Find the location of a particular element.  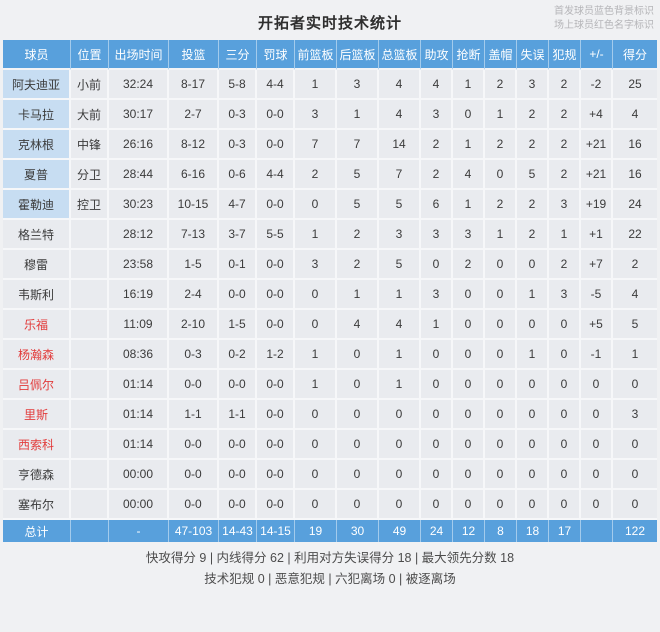

cell-pts: 4 is located at coordinates (635, 295).